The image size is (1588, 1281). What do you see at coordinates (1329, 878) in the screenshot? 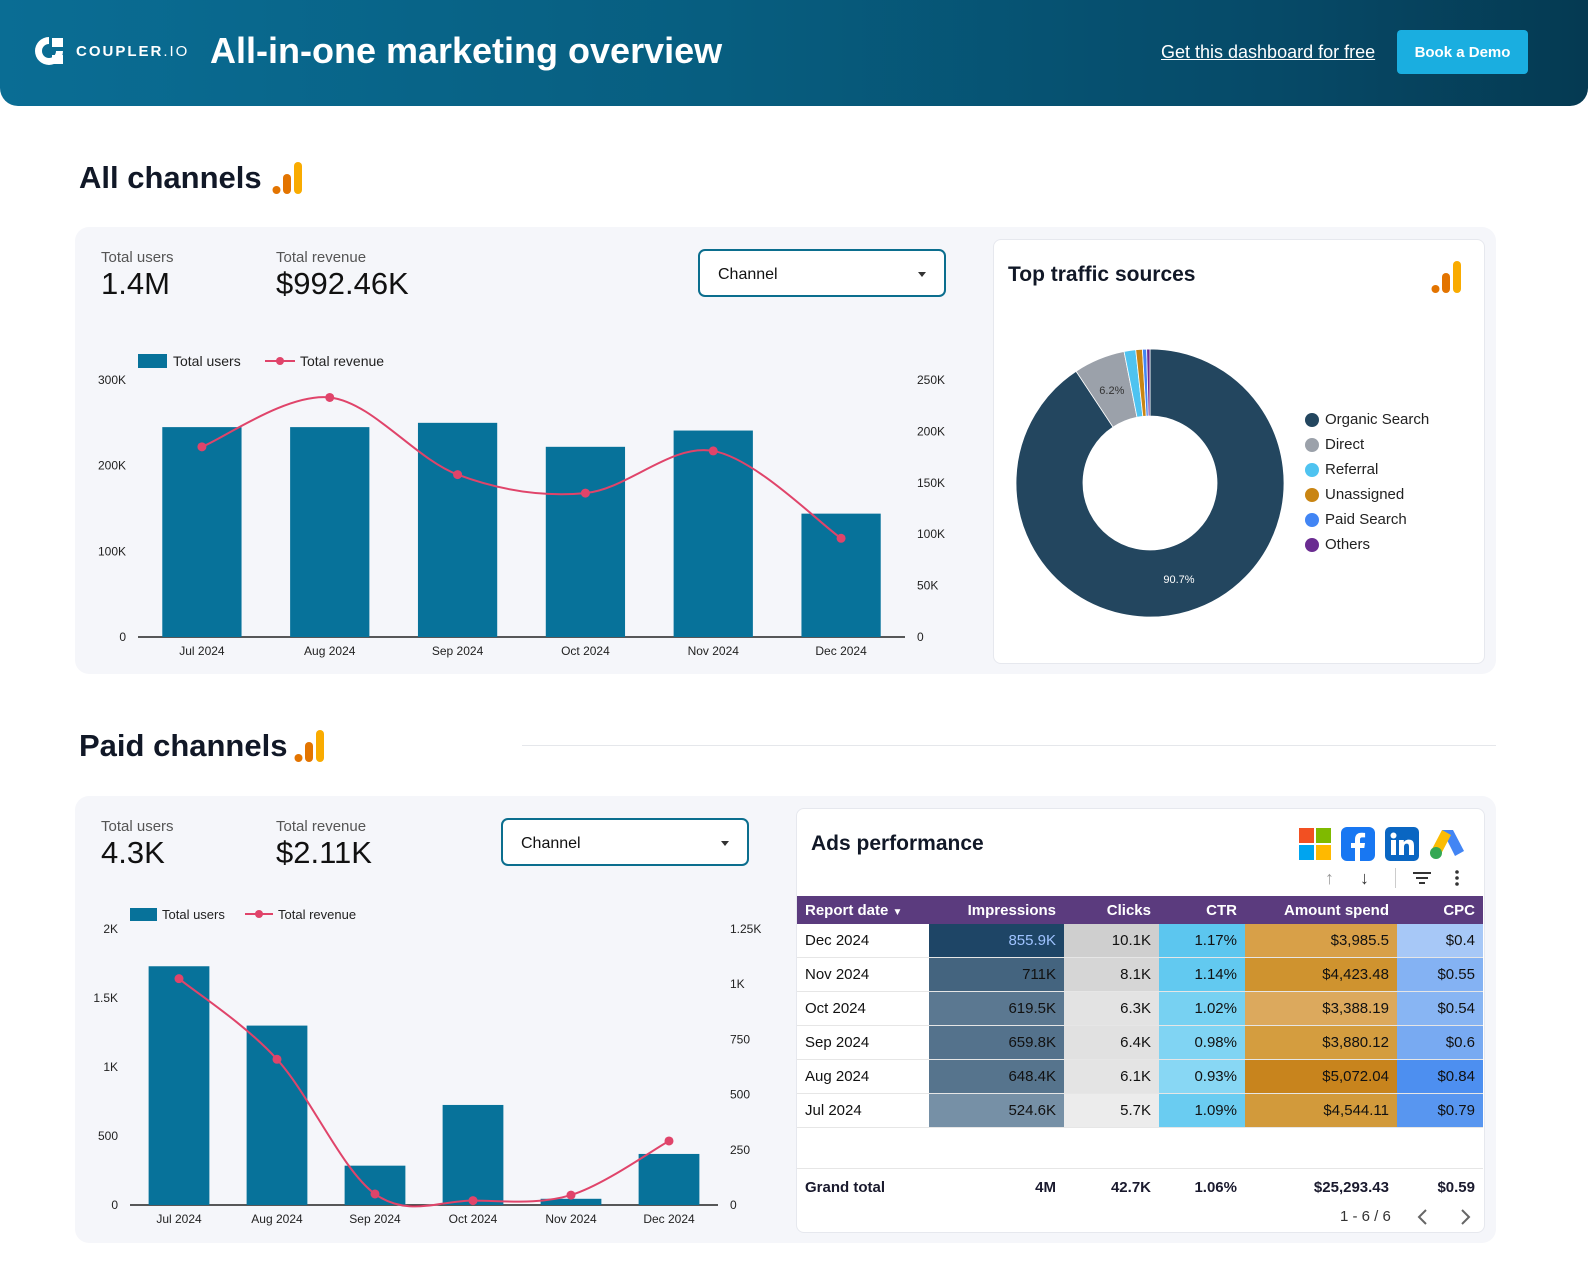
I see `sort-ascending-icon: ↑` at bounding box center [1329, 878].